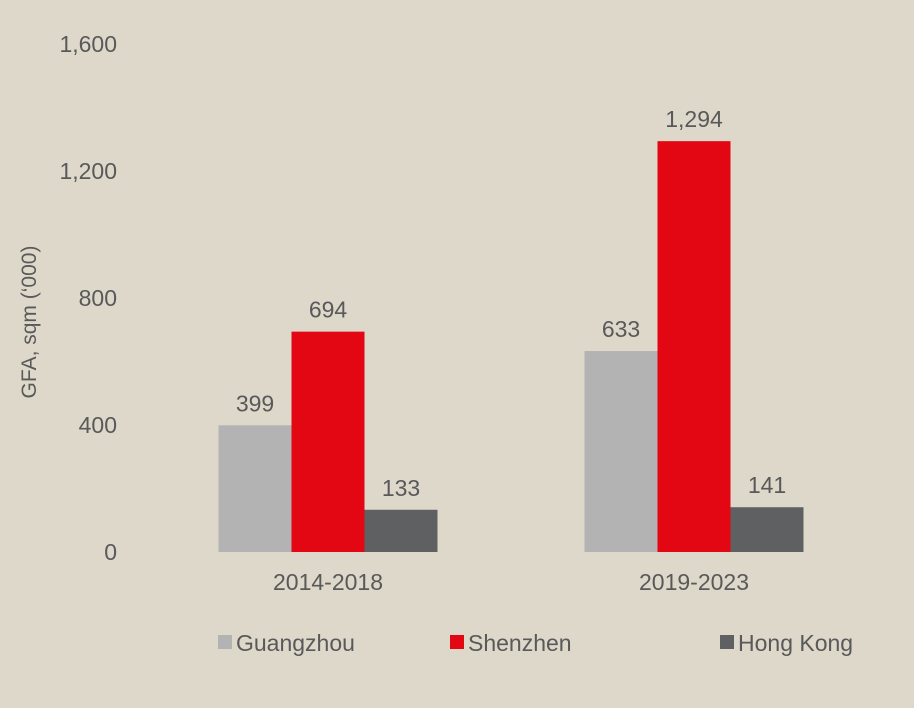  I want to click on legend-label: Shenzhen, so click(520, 643).